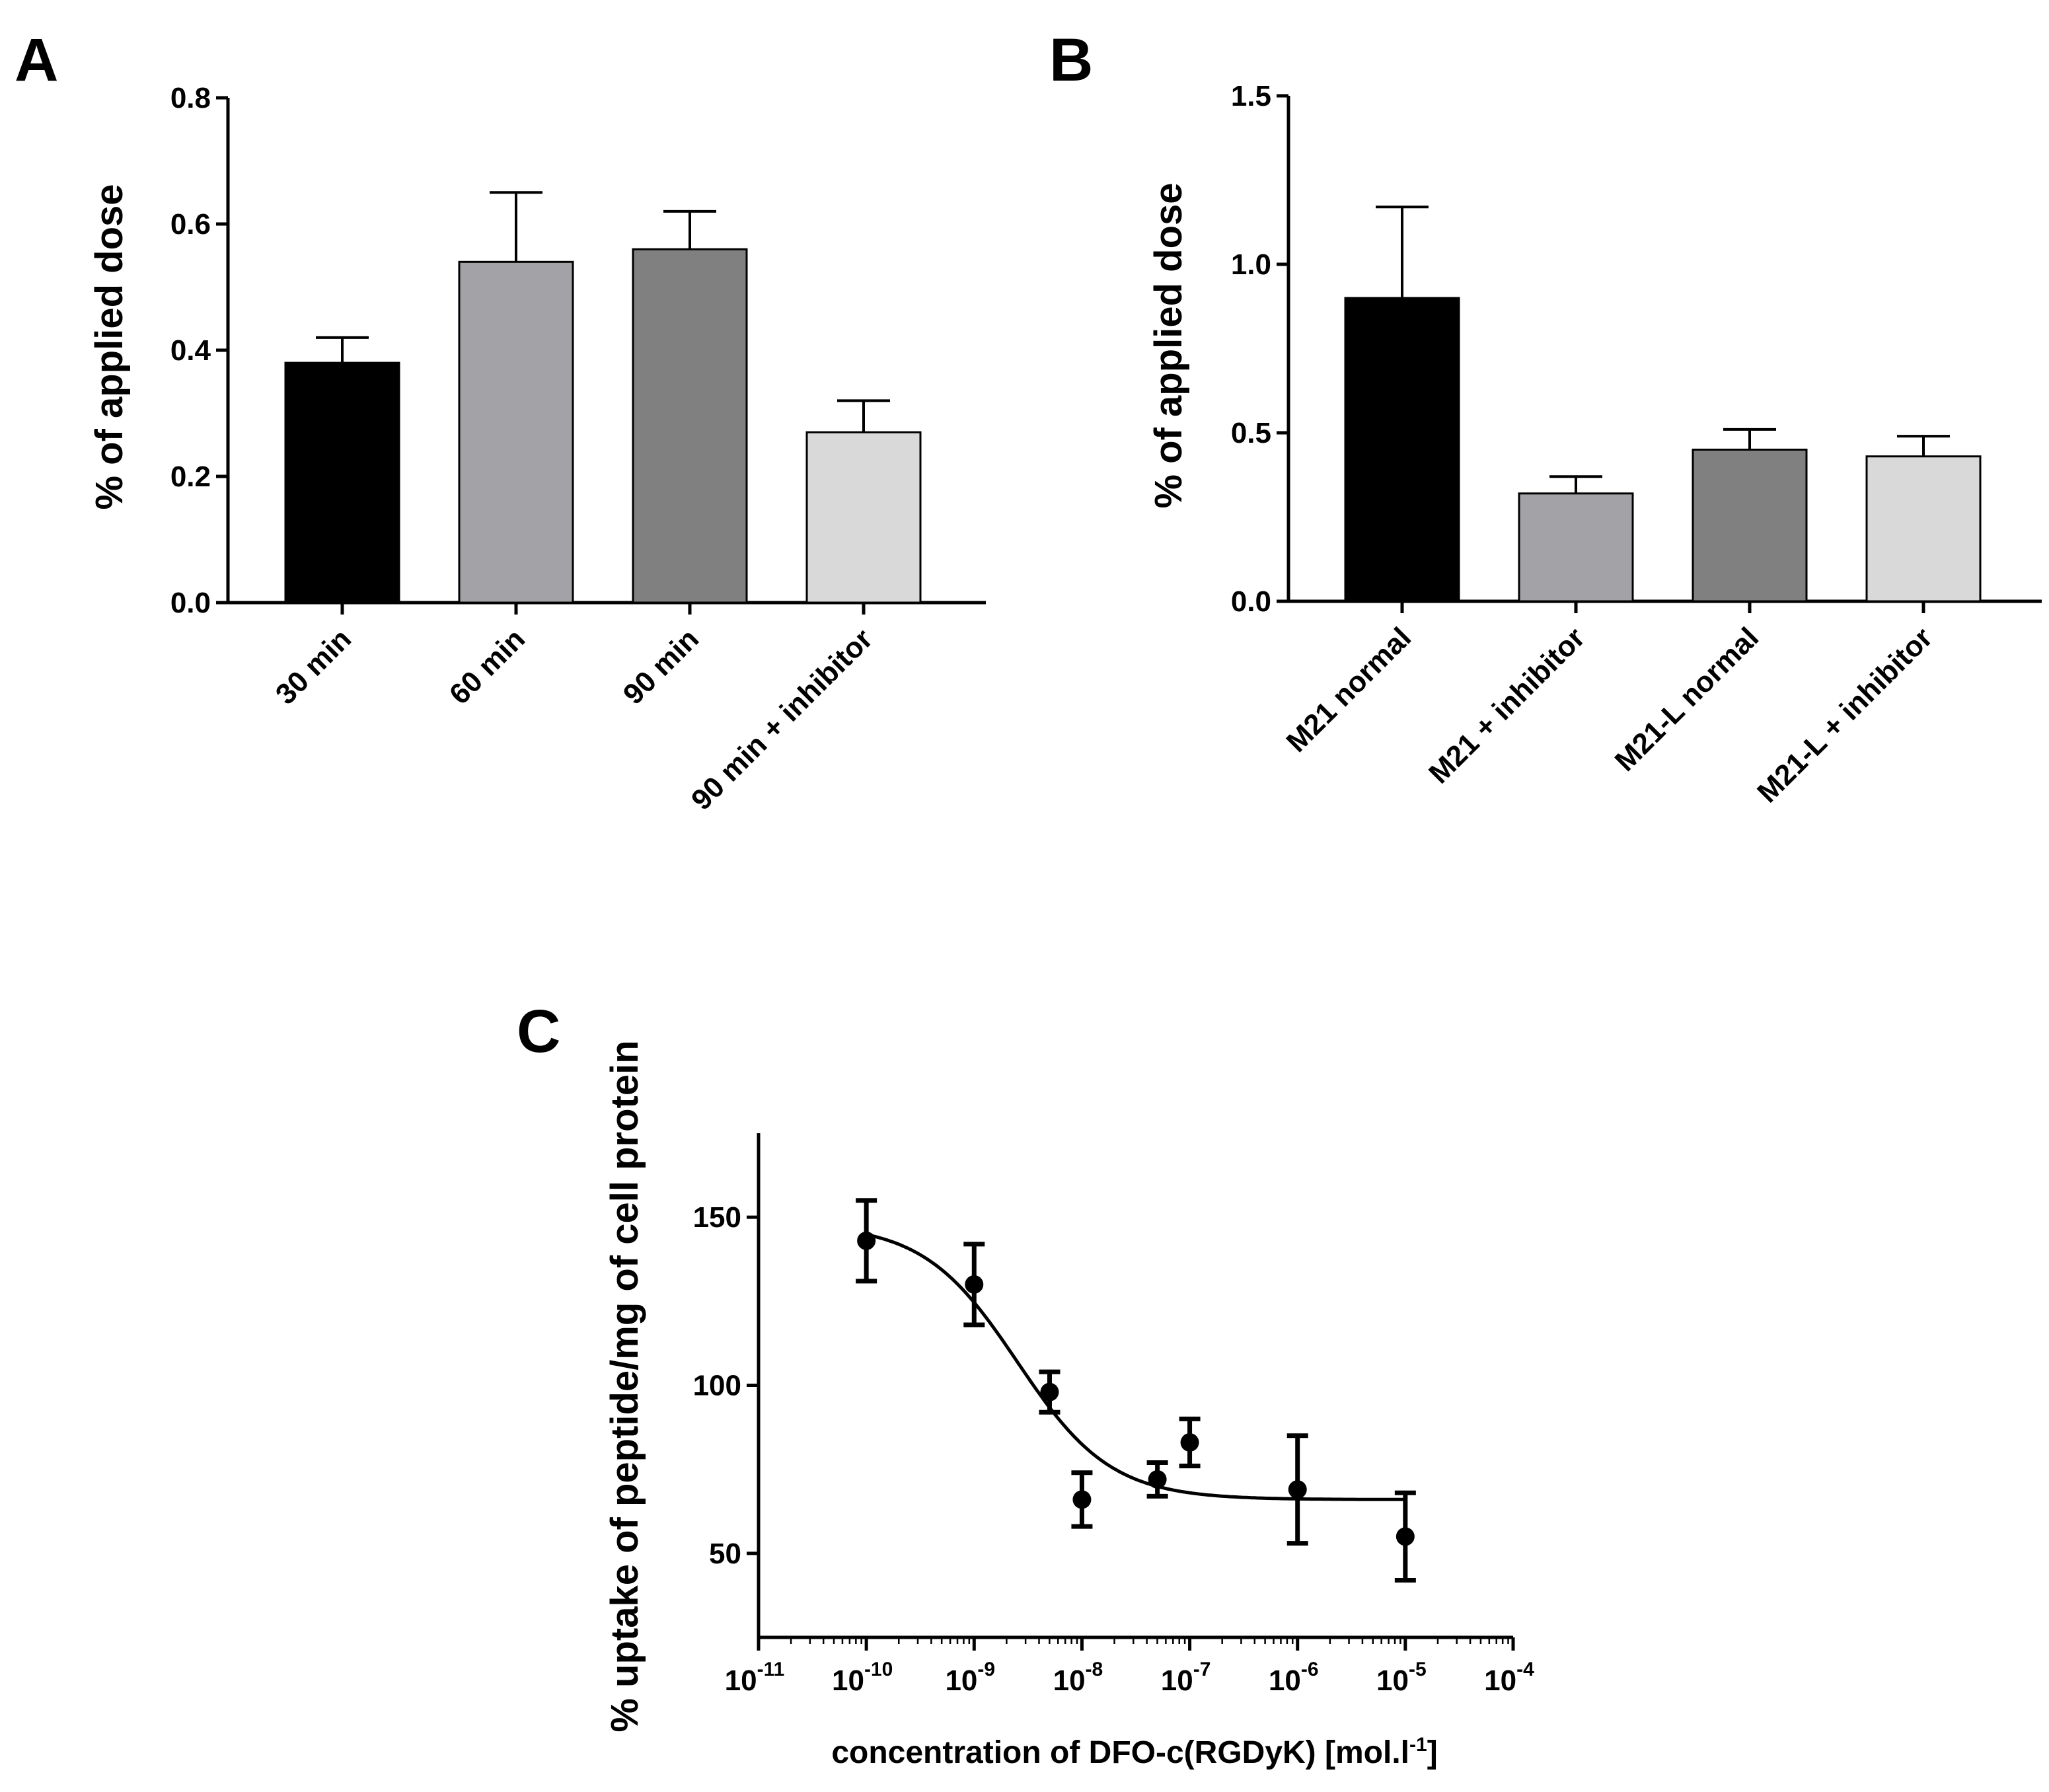 Image resolution: width=2049 pixels, height=1792 pixels. What do you see at coordinates (1401, 1678) in the screenshot?
I see `panel-c-x-tick-label: 10⁻⁵` at bounding box center [1401, 1678].